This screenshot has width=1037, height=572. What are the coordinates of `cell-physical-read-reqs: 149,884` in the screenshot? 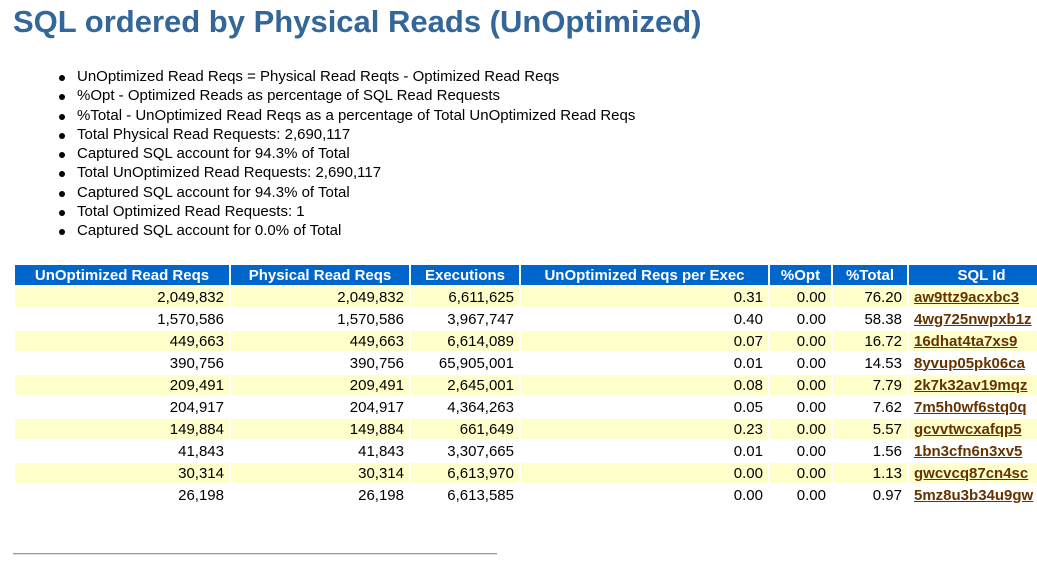 It's located at (320, 429).